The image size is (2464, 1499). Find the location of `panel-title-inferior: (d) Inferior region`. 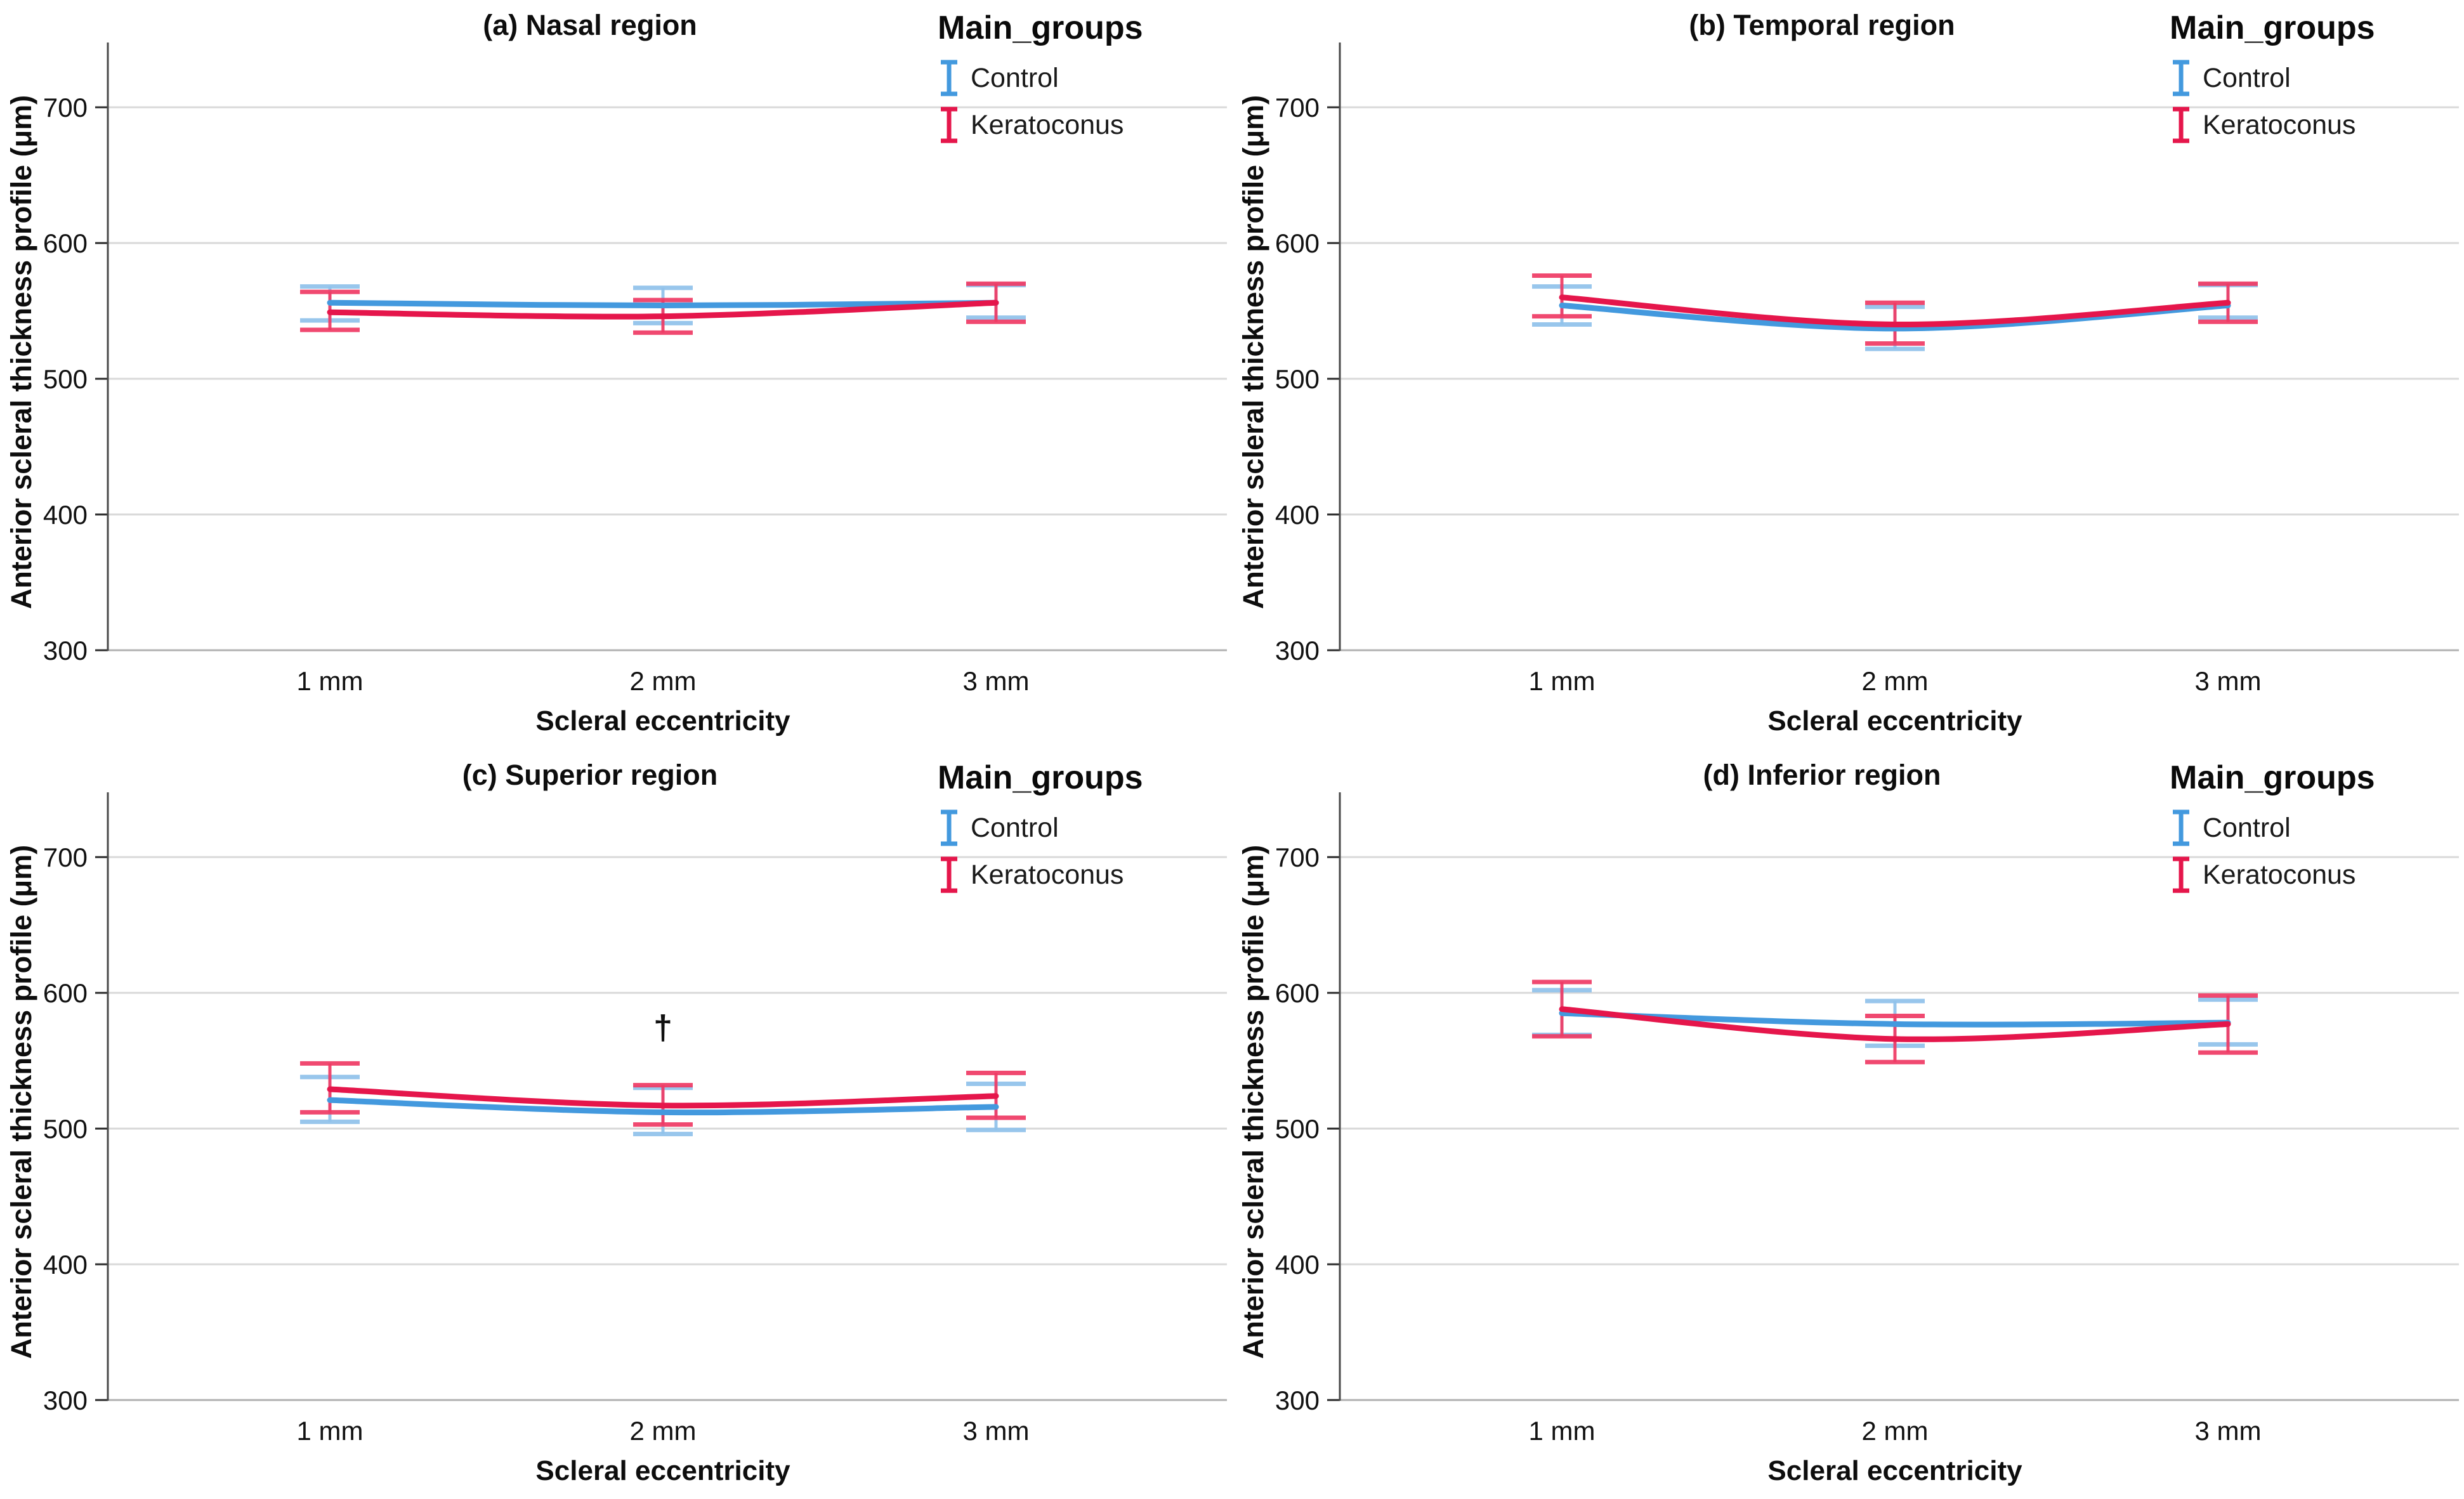

panel-title-inferior: (d) Inferior region is located at coordinates (1822, 775).